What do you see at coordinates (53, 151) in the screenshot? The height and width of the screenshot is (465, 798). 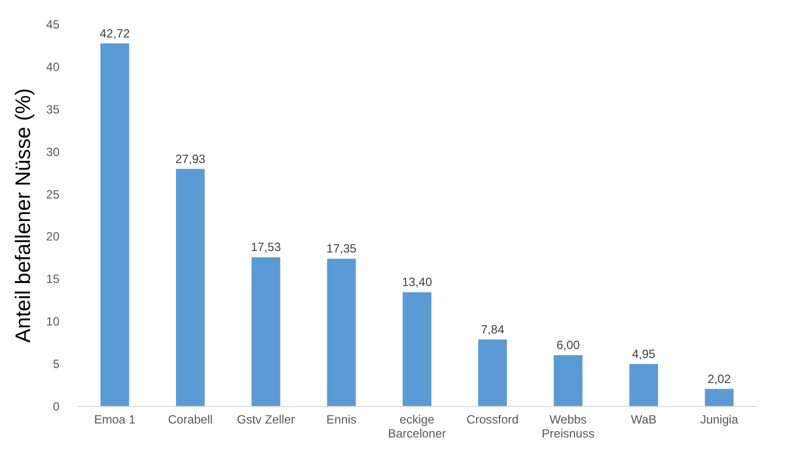 I see `y-tick-label: 30` at bounding box center [53, 151].